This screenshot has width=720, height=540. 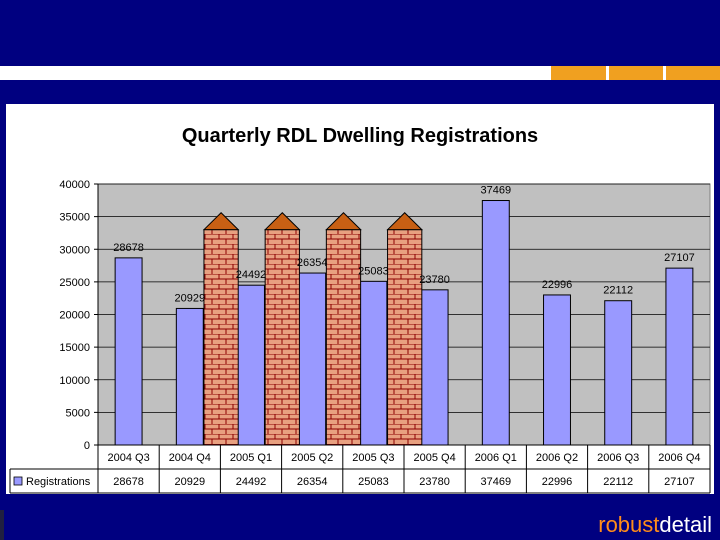 I want to click on x-tick-label: 2004 Q4, so click(x=190, y=458).